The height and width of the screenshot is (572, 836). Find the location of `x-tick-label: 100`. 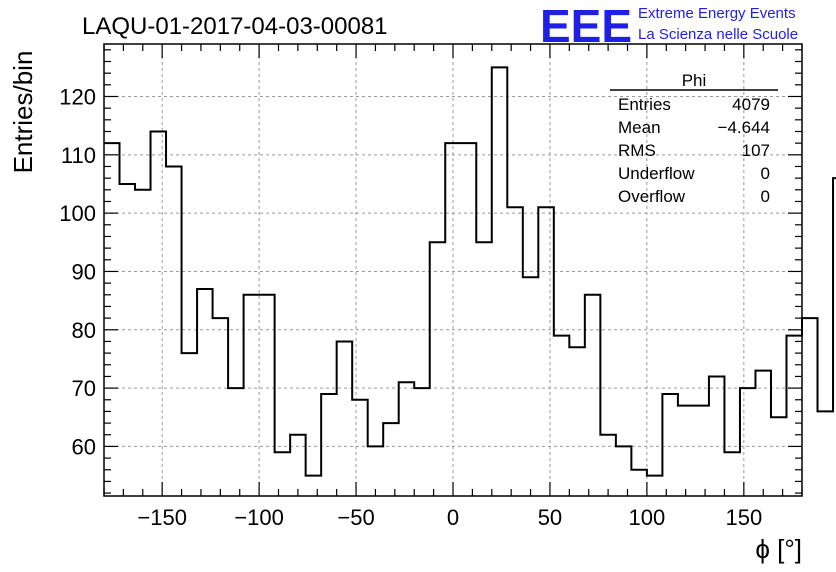

x-tick-label: 100 is located at coordinates (647, 517).